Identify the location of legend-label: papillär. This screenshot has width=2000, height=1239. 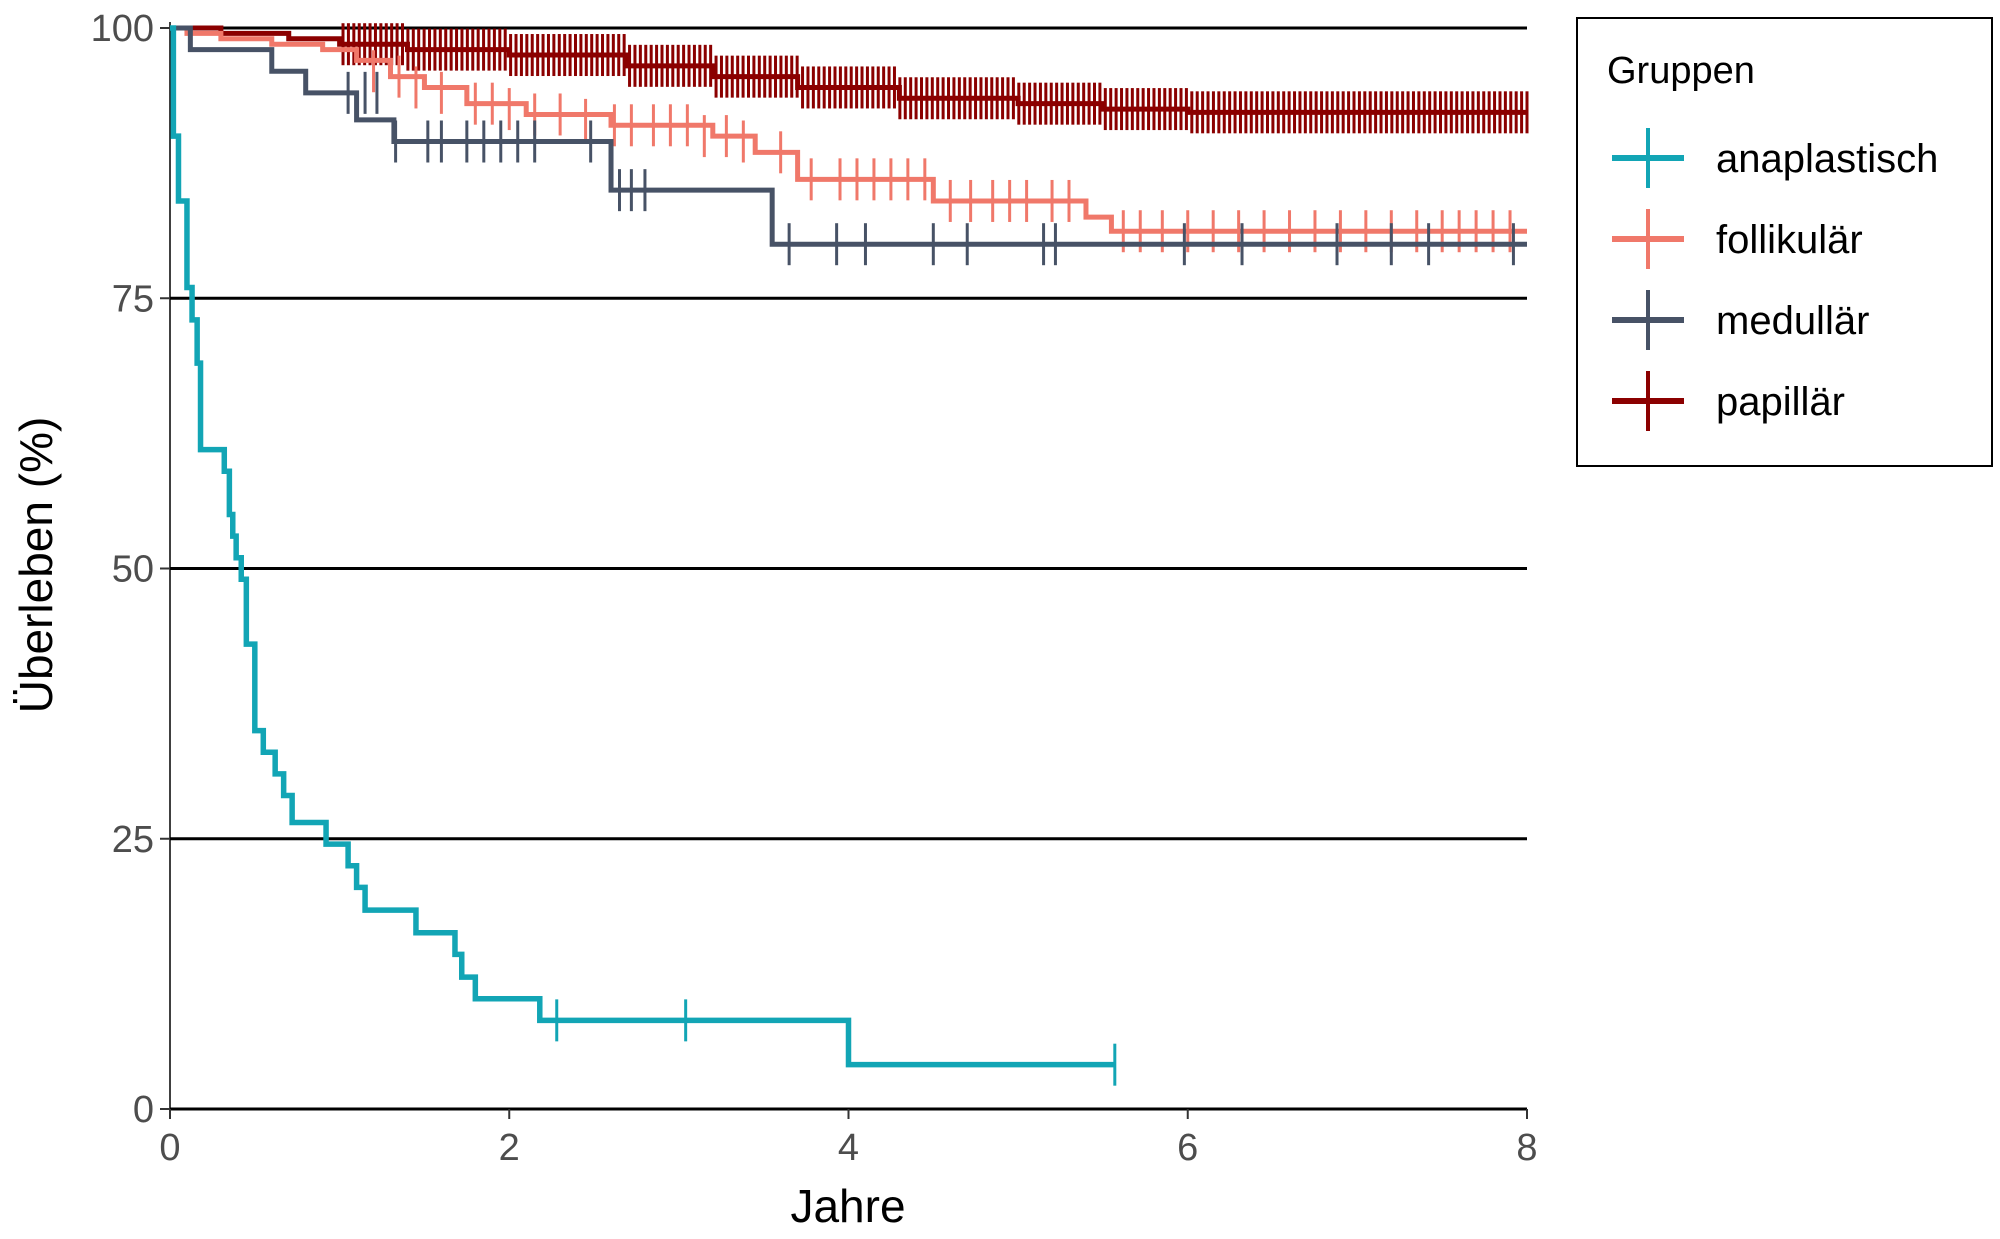
(1780, 402).